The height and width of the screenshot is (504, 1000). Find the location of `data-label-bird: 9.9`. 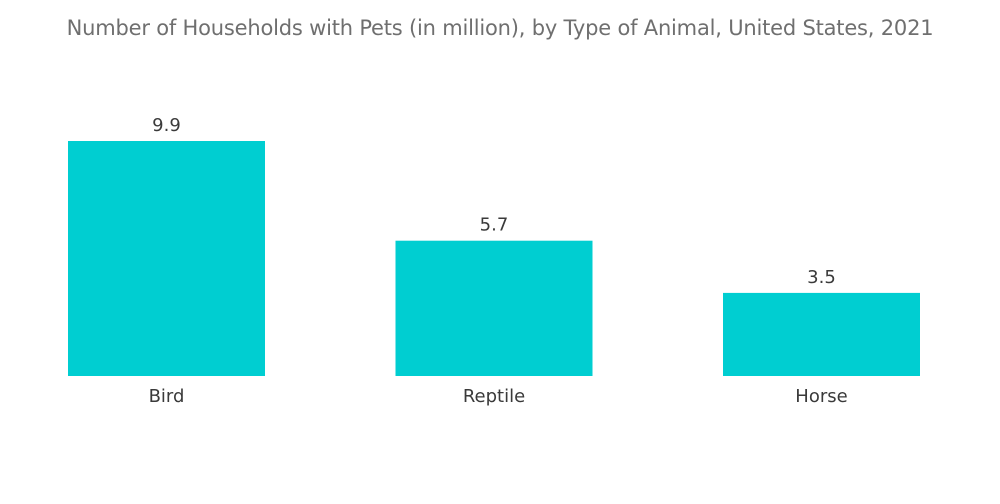

data-label-bird: 9.9 is located at coordinates (166, 125).